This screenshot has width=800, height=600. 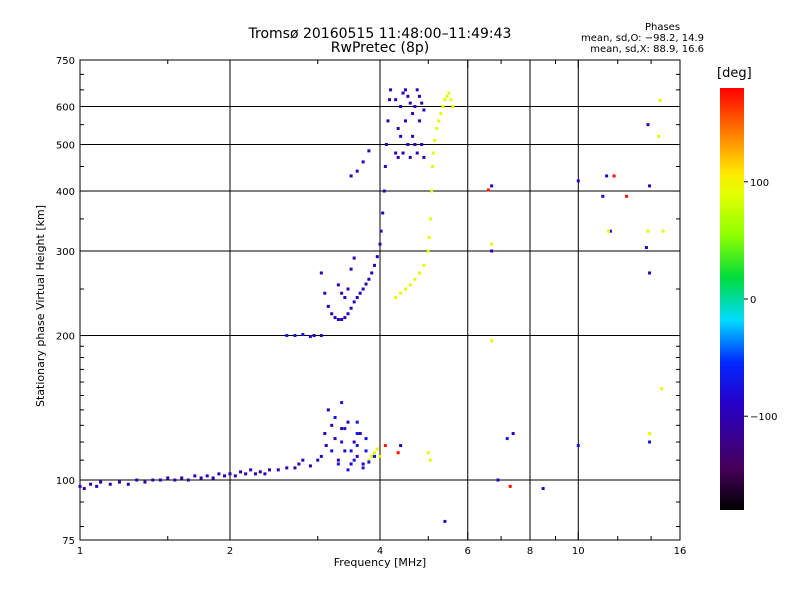 What do you see at coordinates (230, 551) in the screenshot?
I see `x-tick-label: 2` at bounding box center [230, 551].